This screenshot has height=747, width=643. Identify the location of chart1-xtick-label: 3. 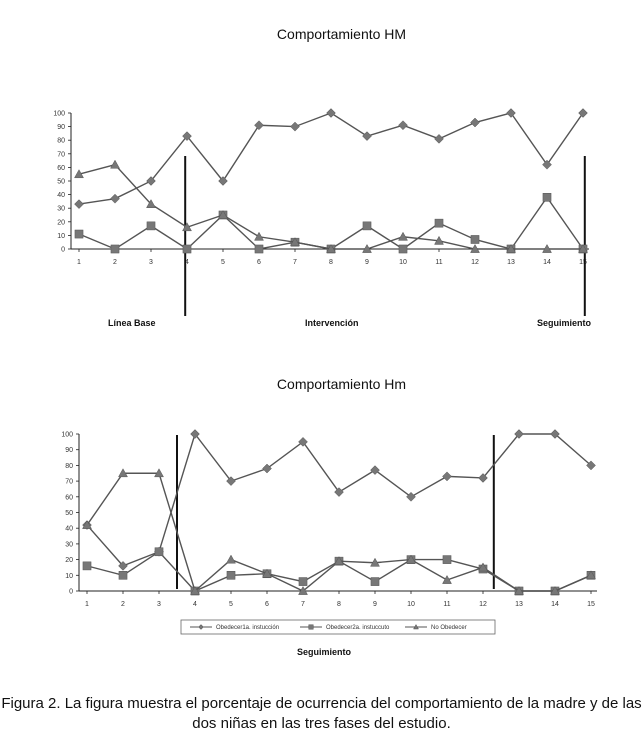
(151, 262).